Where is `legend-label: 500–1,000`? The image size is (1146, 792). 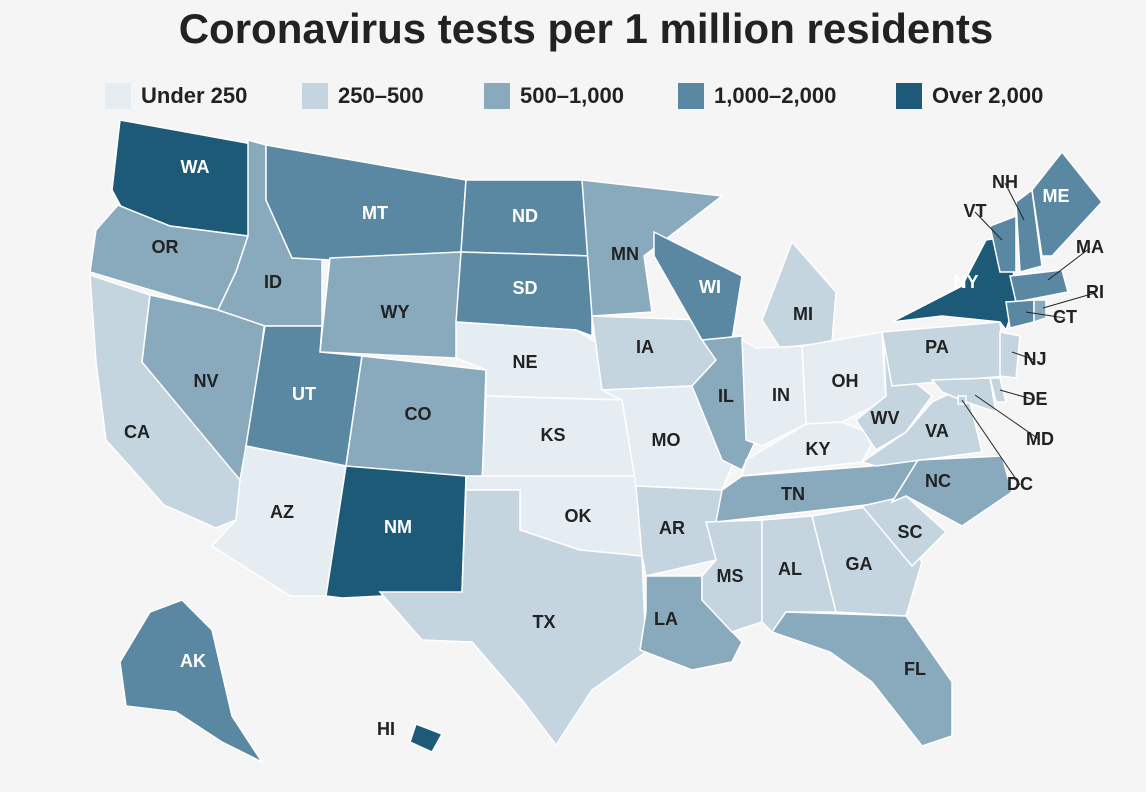
legend-label: 500–1,000 is located at coordinates (572, 95).